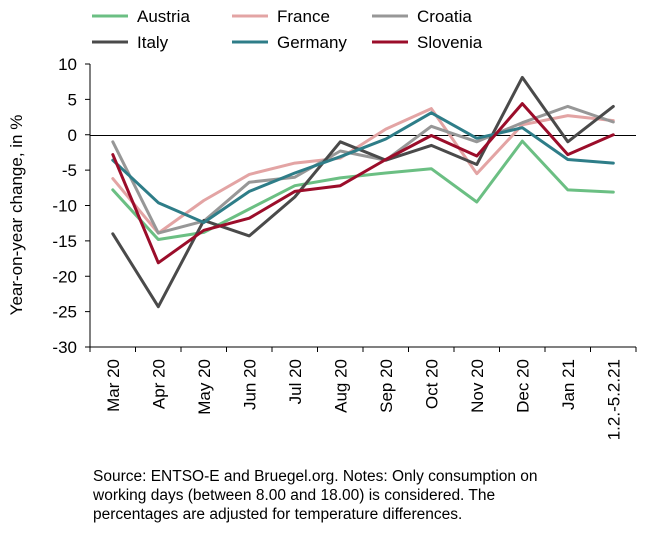 This screenshot has height=533, width=650. I want to click on x-tick-label: Jan 21, so click(568, 384).